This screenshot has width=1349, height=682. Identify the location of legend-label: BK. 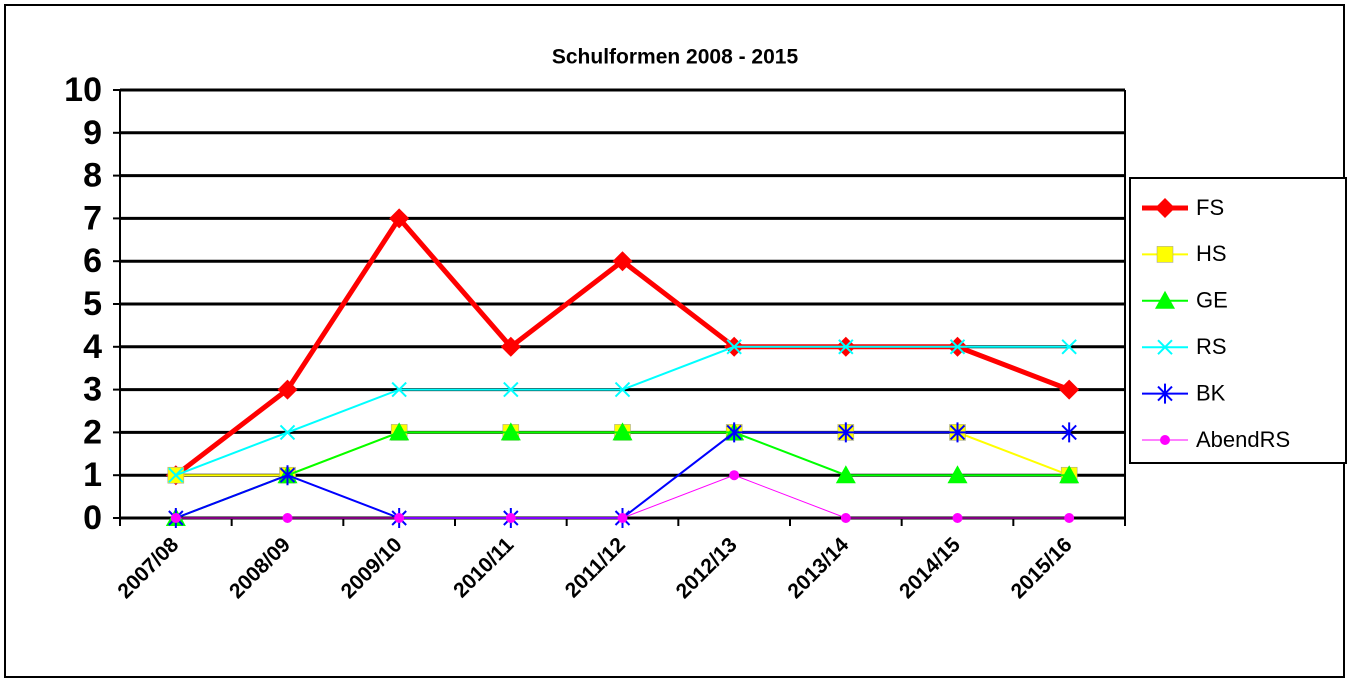
(1211, 392).